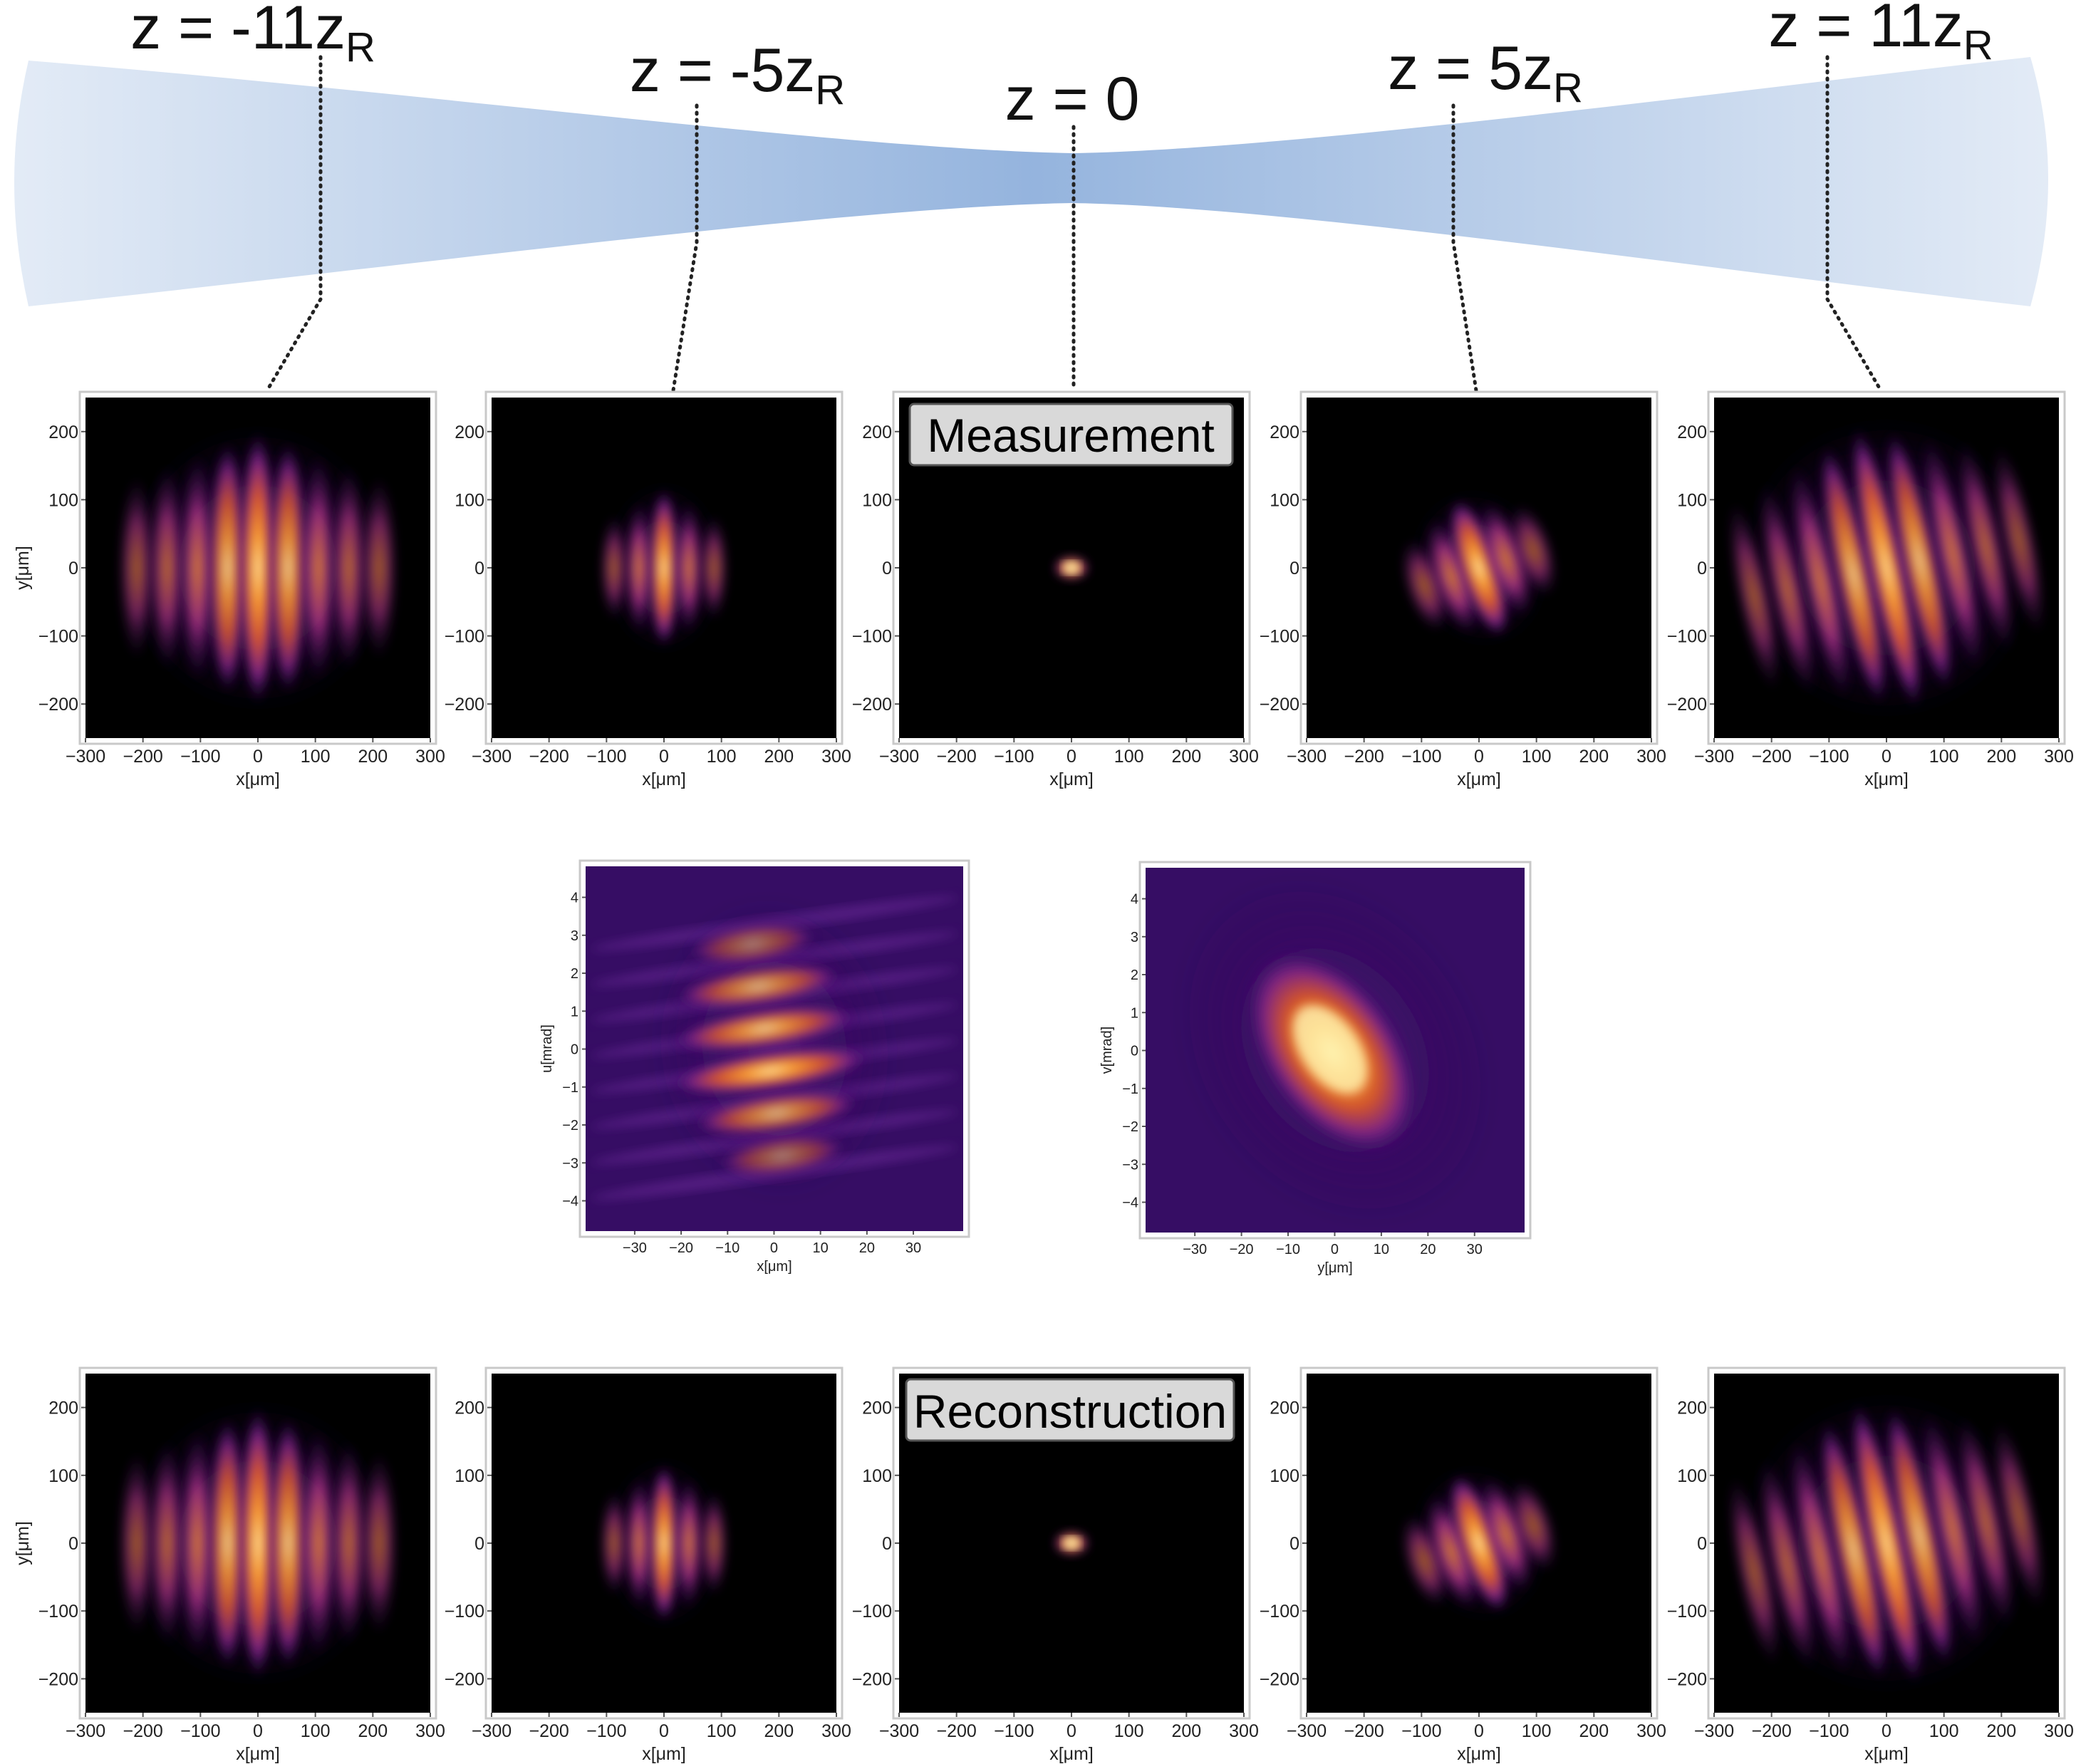  Describe the element at coordinates (774, 1267) in the screenshot. I see `phase-x-label: x[μm]` at that location.